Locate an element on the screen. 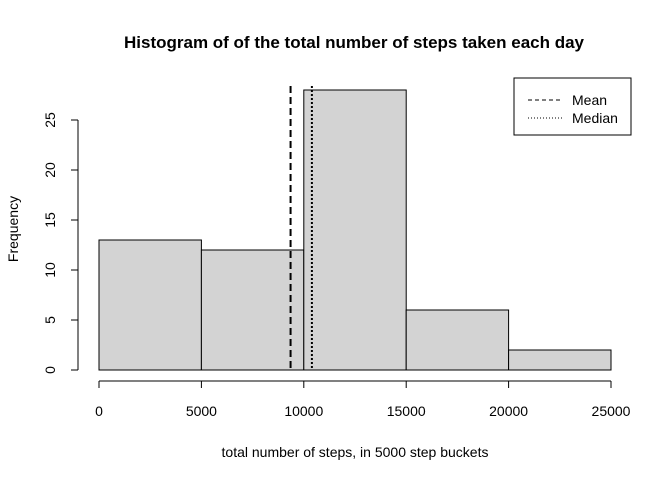 This screenshot has height=480, width=672. y-tick-label: 25 is located at coordinates (50, 120).